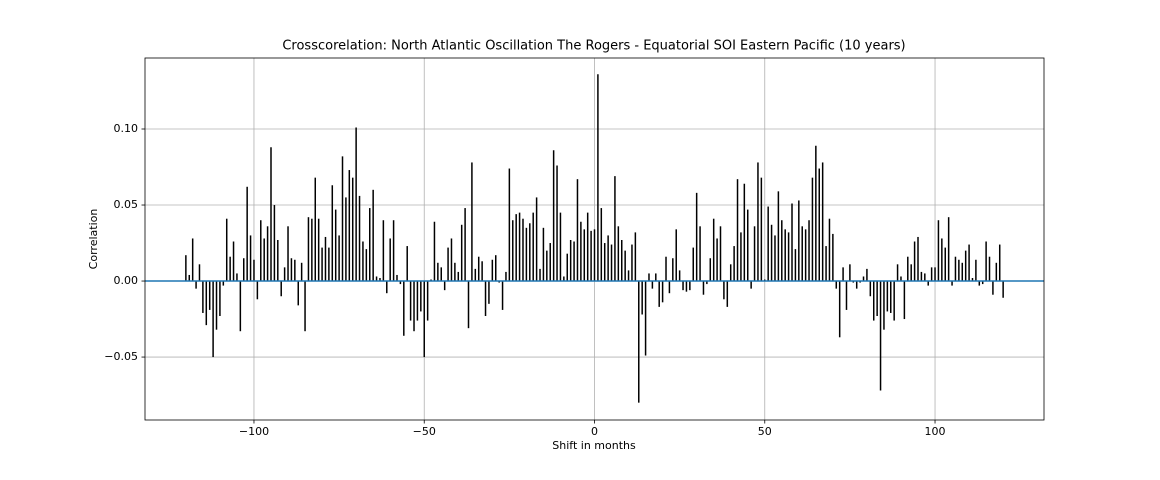 This screenshot has width=1160, height=480. What do you see at coordinates (126, 128) in the screenshot?
I see `y-tick-label: 0.10` at bounding box center [126, 128].